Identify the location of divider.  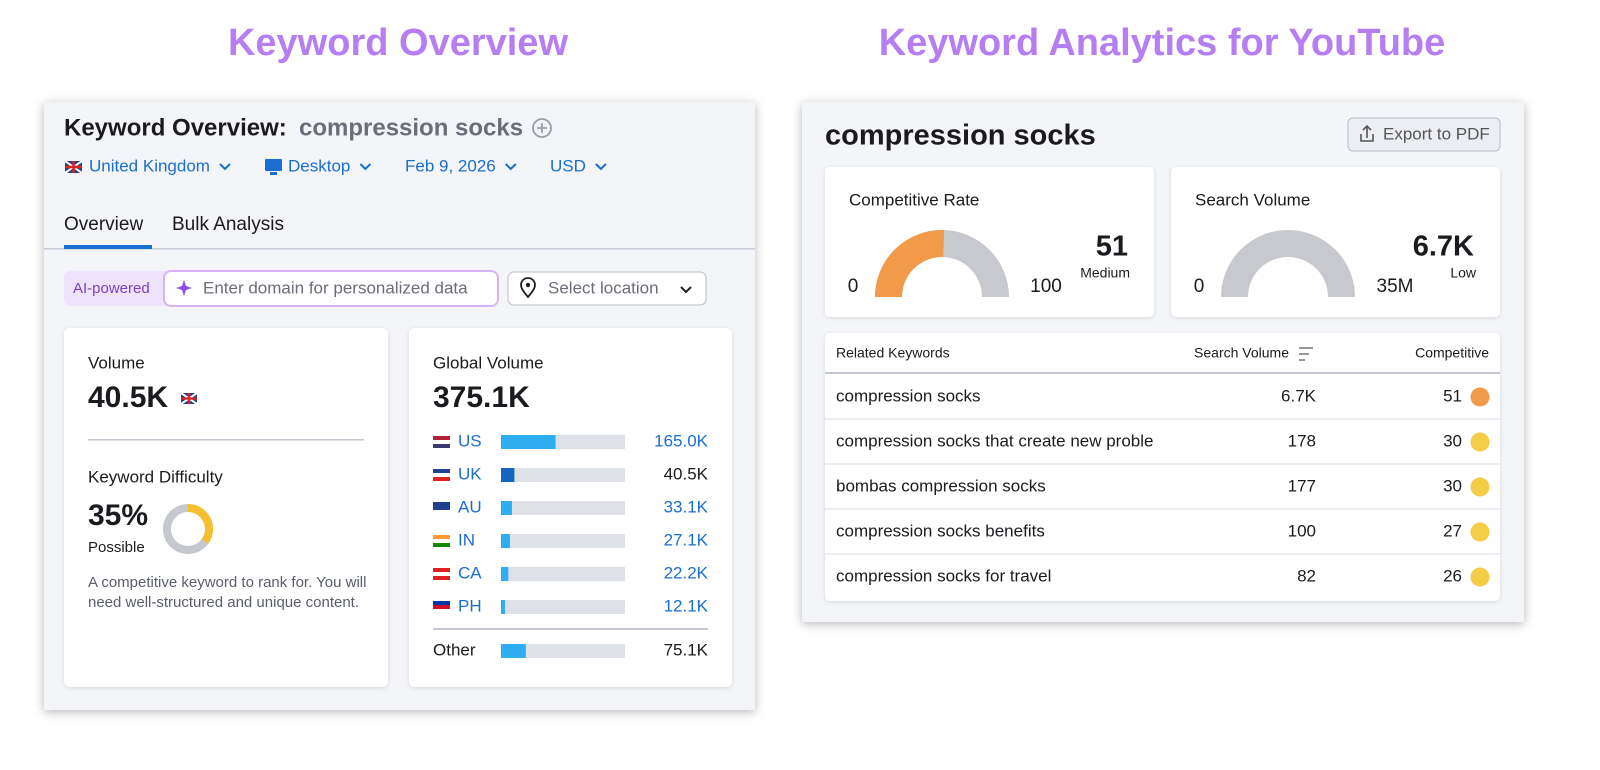
(570, 629).